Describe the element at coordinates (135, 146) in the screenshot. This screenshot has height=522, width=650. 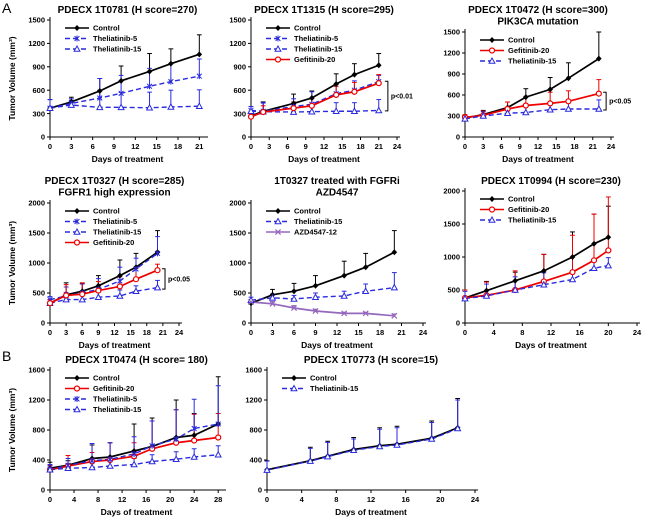
I see `x-tick-label: 12` at that location.